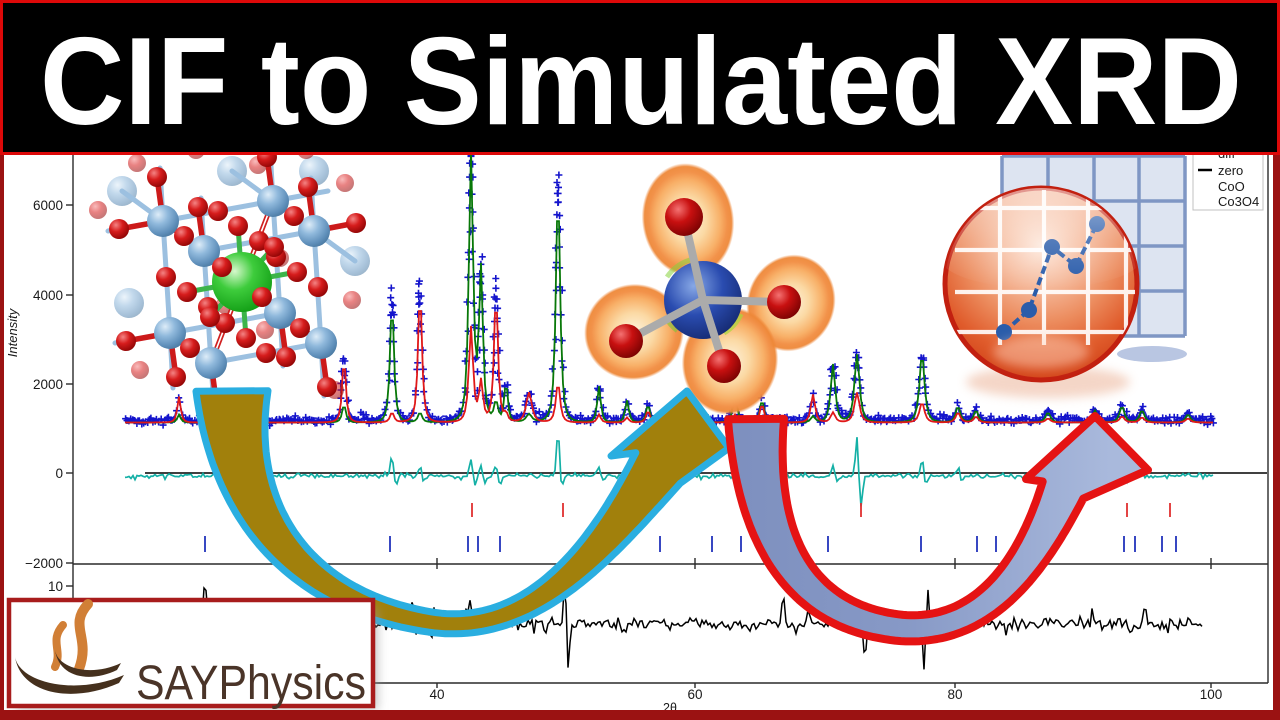 This screenshot has width=1280, height=720. Describe the element at coordinates (694, 694) in the screenshot. I see `svg-text: 60` at that location.